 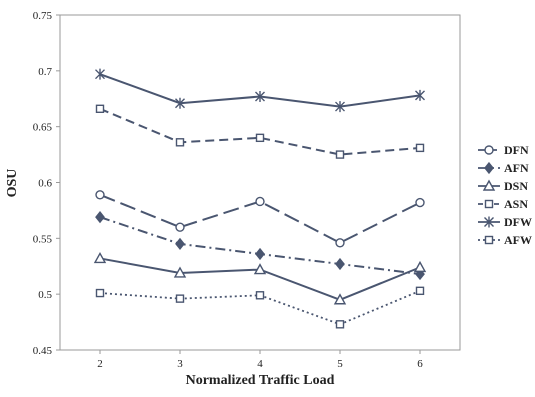 What do you see at coordinates (340, 364) in the screenshot?
I see `x-tick-label: 5` at bounding box center [340, 364].